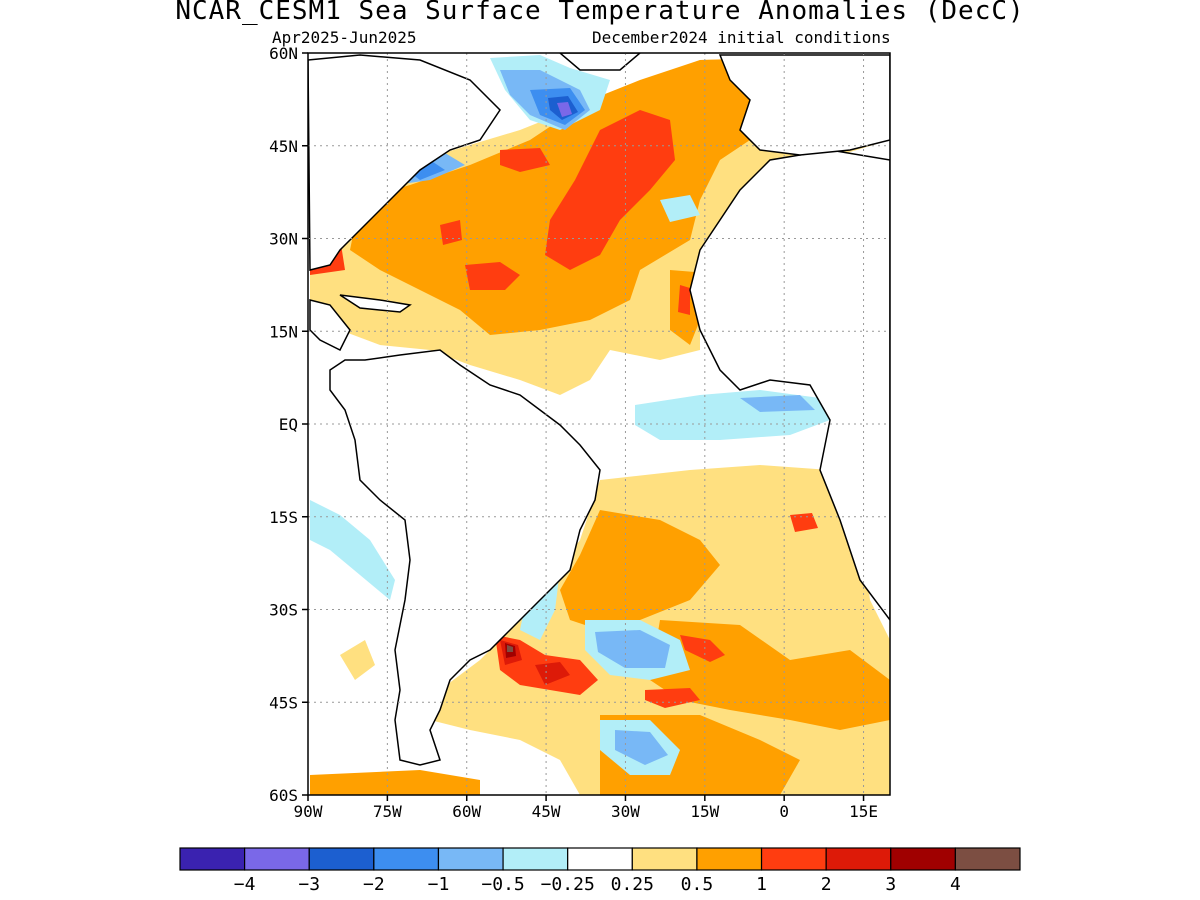 Image resolution: width=1200 pixels, height=900 pixels. What do you see at coordinates (863, 811) in the screenshot?
I see `x-tick-label: 15E` at bounding box center [863, 811].